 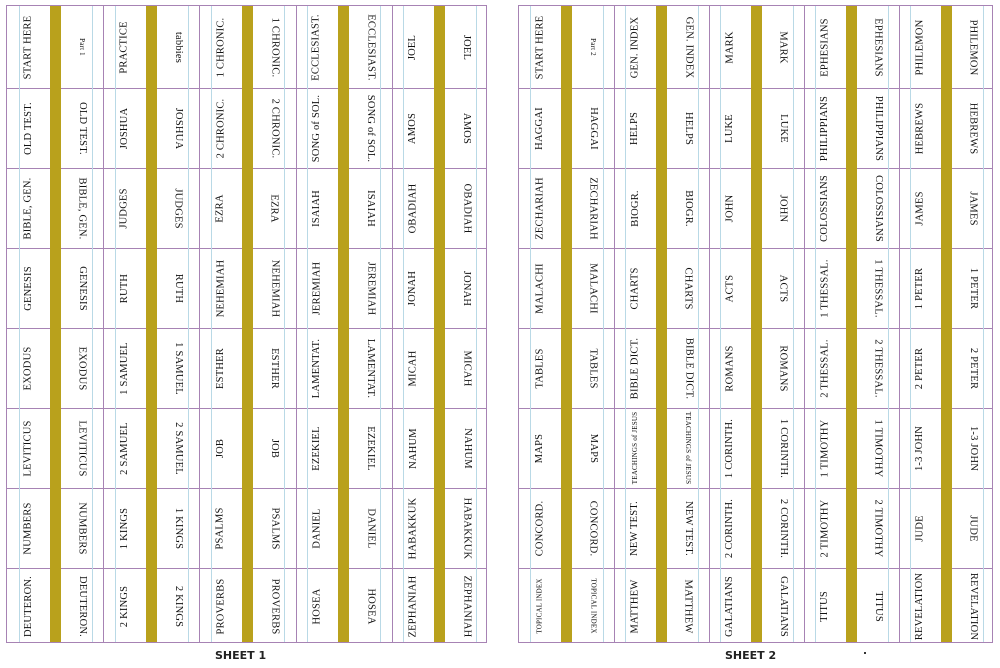 I want to click on tab-label: DANIEL, so click(x=371, y=528).